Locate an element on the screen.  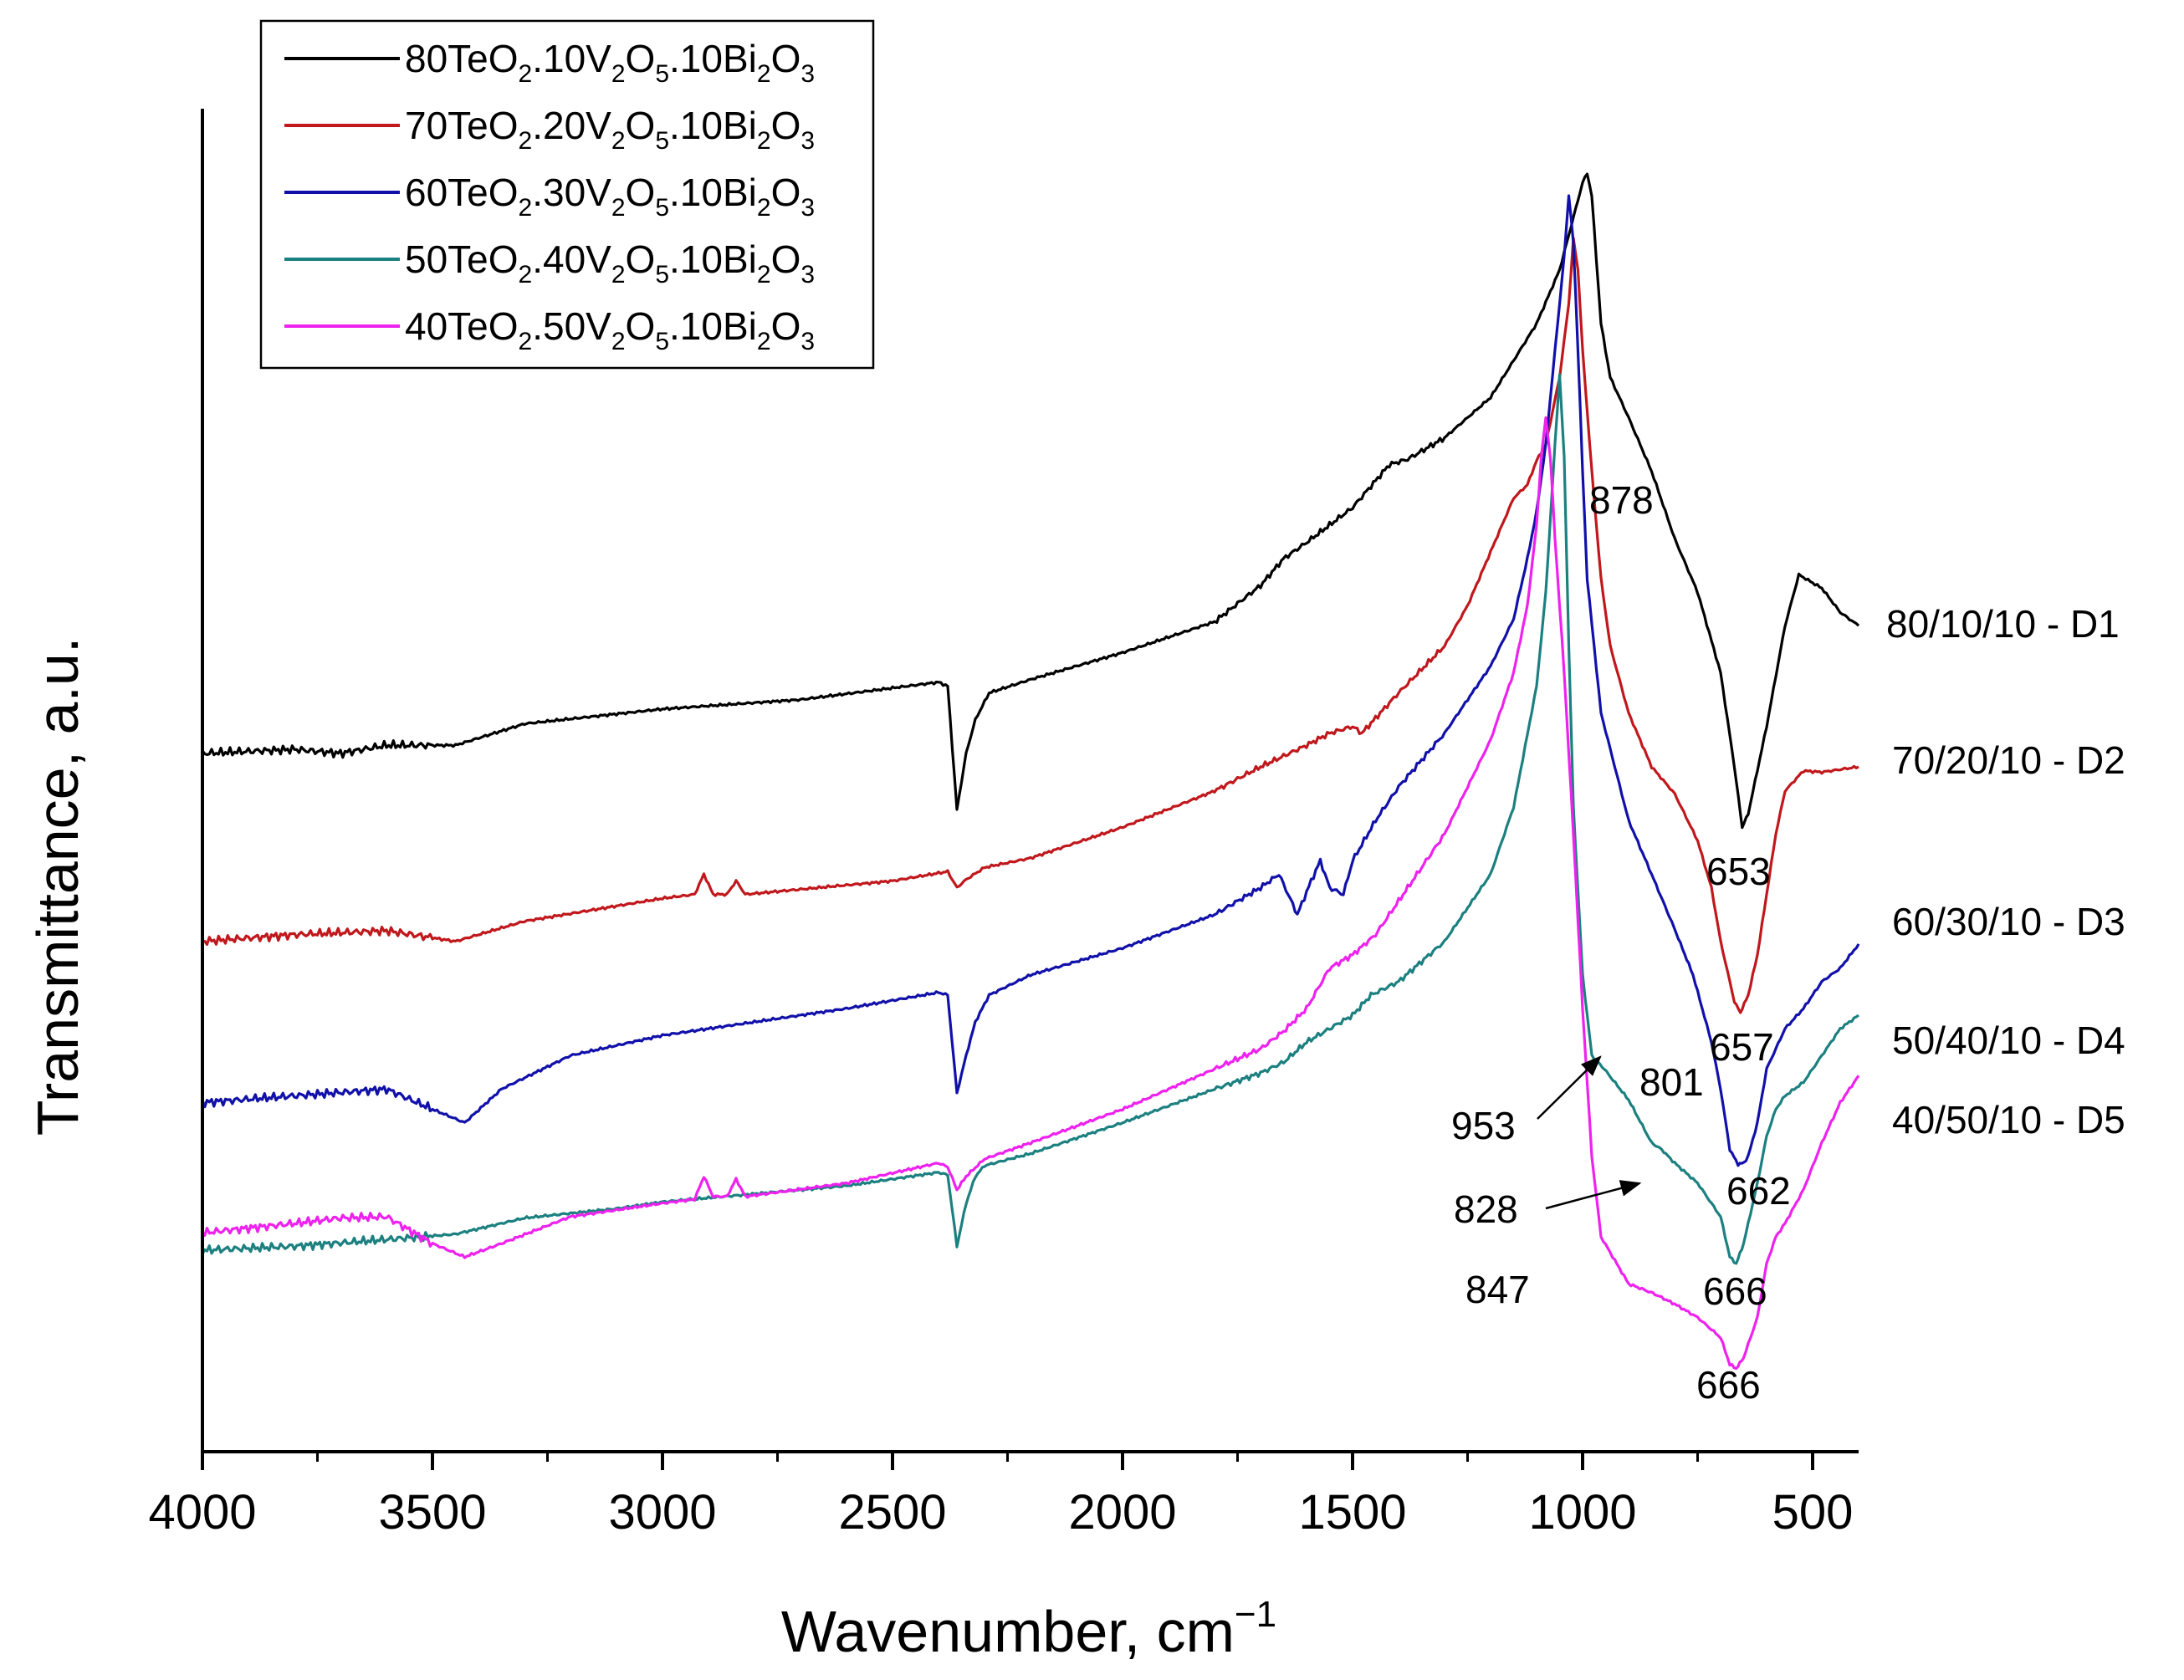
series-end-label-2: 70/20/10 - D2 is located at coordinates (2008, 760).